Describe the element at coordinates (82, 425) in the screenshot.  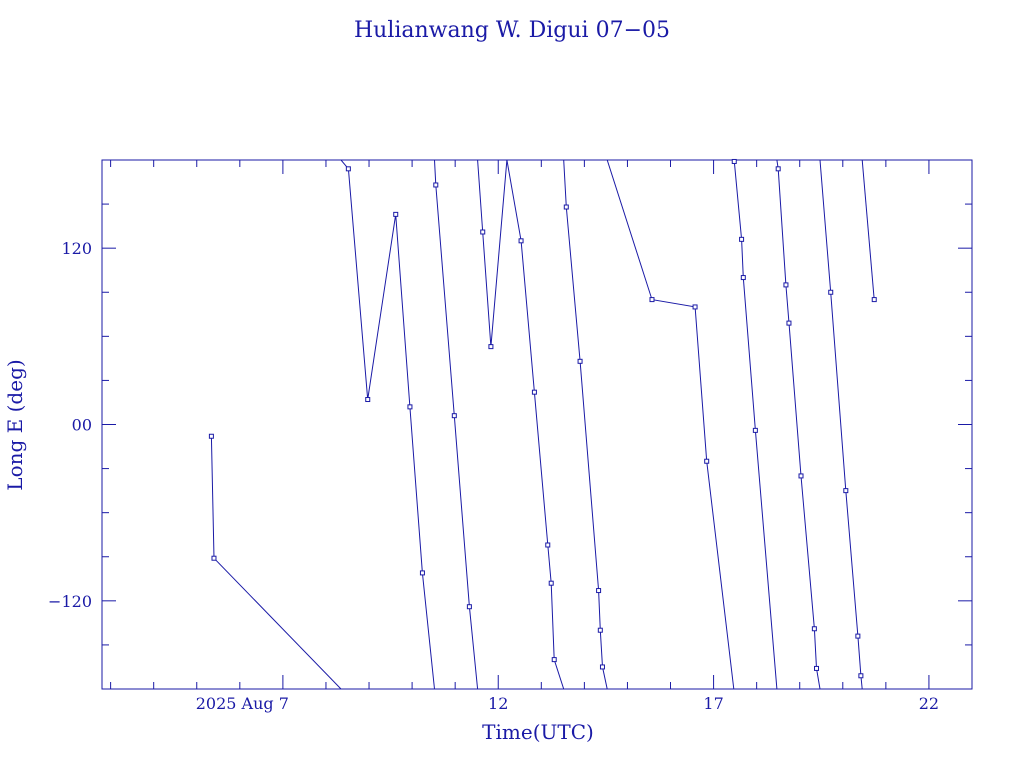
I see `y-tick-label: 00` at that location.